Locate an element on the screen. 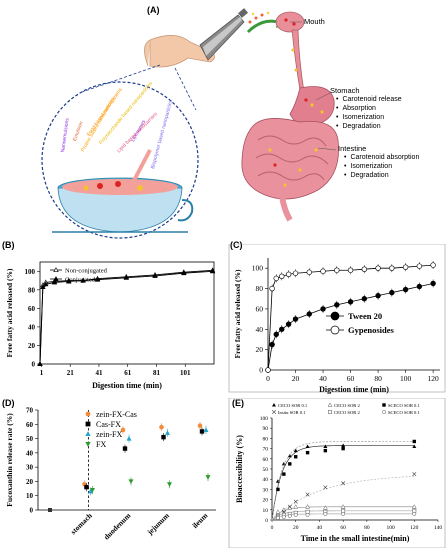 The image size is (448, 550). x-tick-label: 20 is located at coordinates (296, 528).